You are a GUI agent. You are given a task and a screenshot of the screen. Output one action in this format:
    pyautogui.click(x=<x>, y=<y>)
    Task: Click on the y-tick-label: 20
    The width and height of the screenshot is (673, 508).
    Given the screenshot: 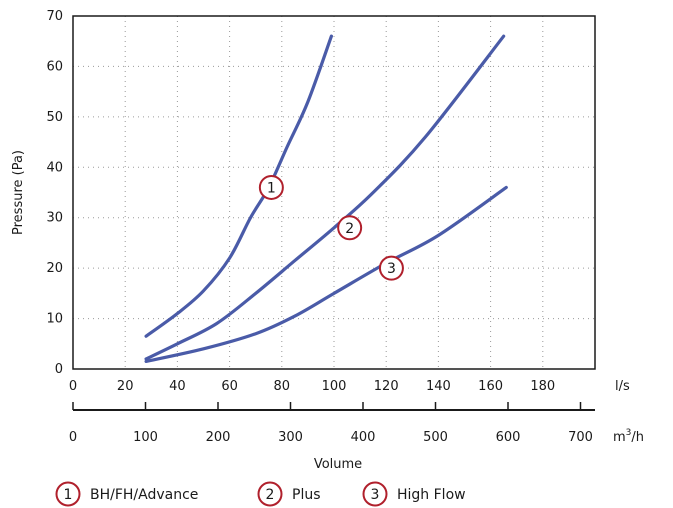 What is the action you would take?
    pyautogui.click(x=54, y=268)
    